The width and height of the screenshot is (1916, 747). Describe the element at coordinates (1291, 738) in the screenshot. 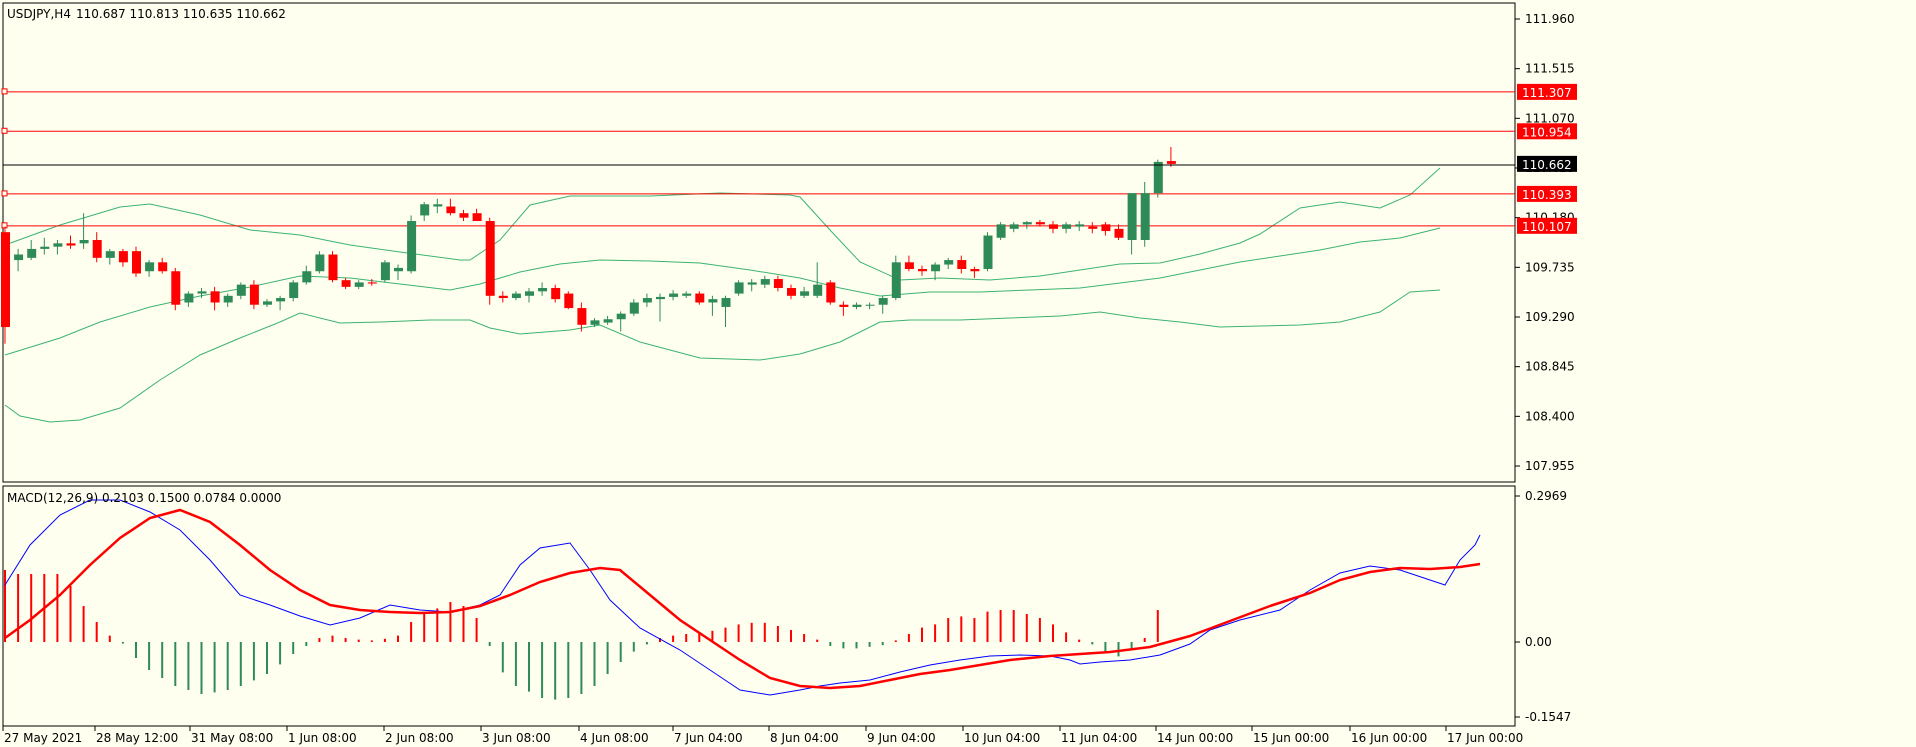

I see `time-axis-label: 15 Jun 00:00` at that location.